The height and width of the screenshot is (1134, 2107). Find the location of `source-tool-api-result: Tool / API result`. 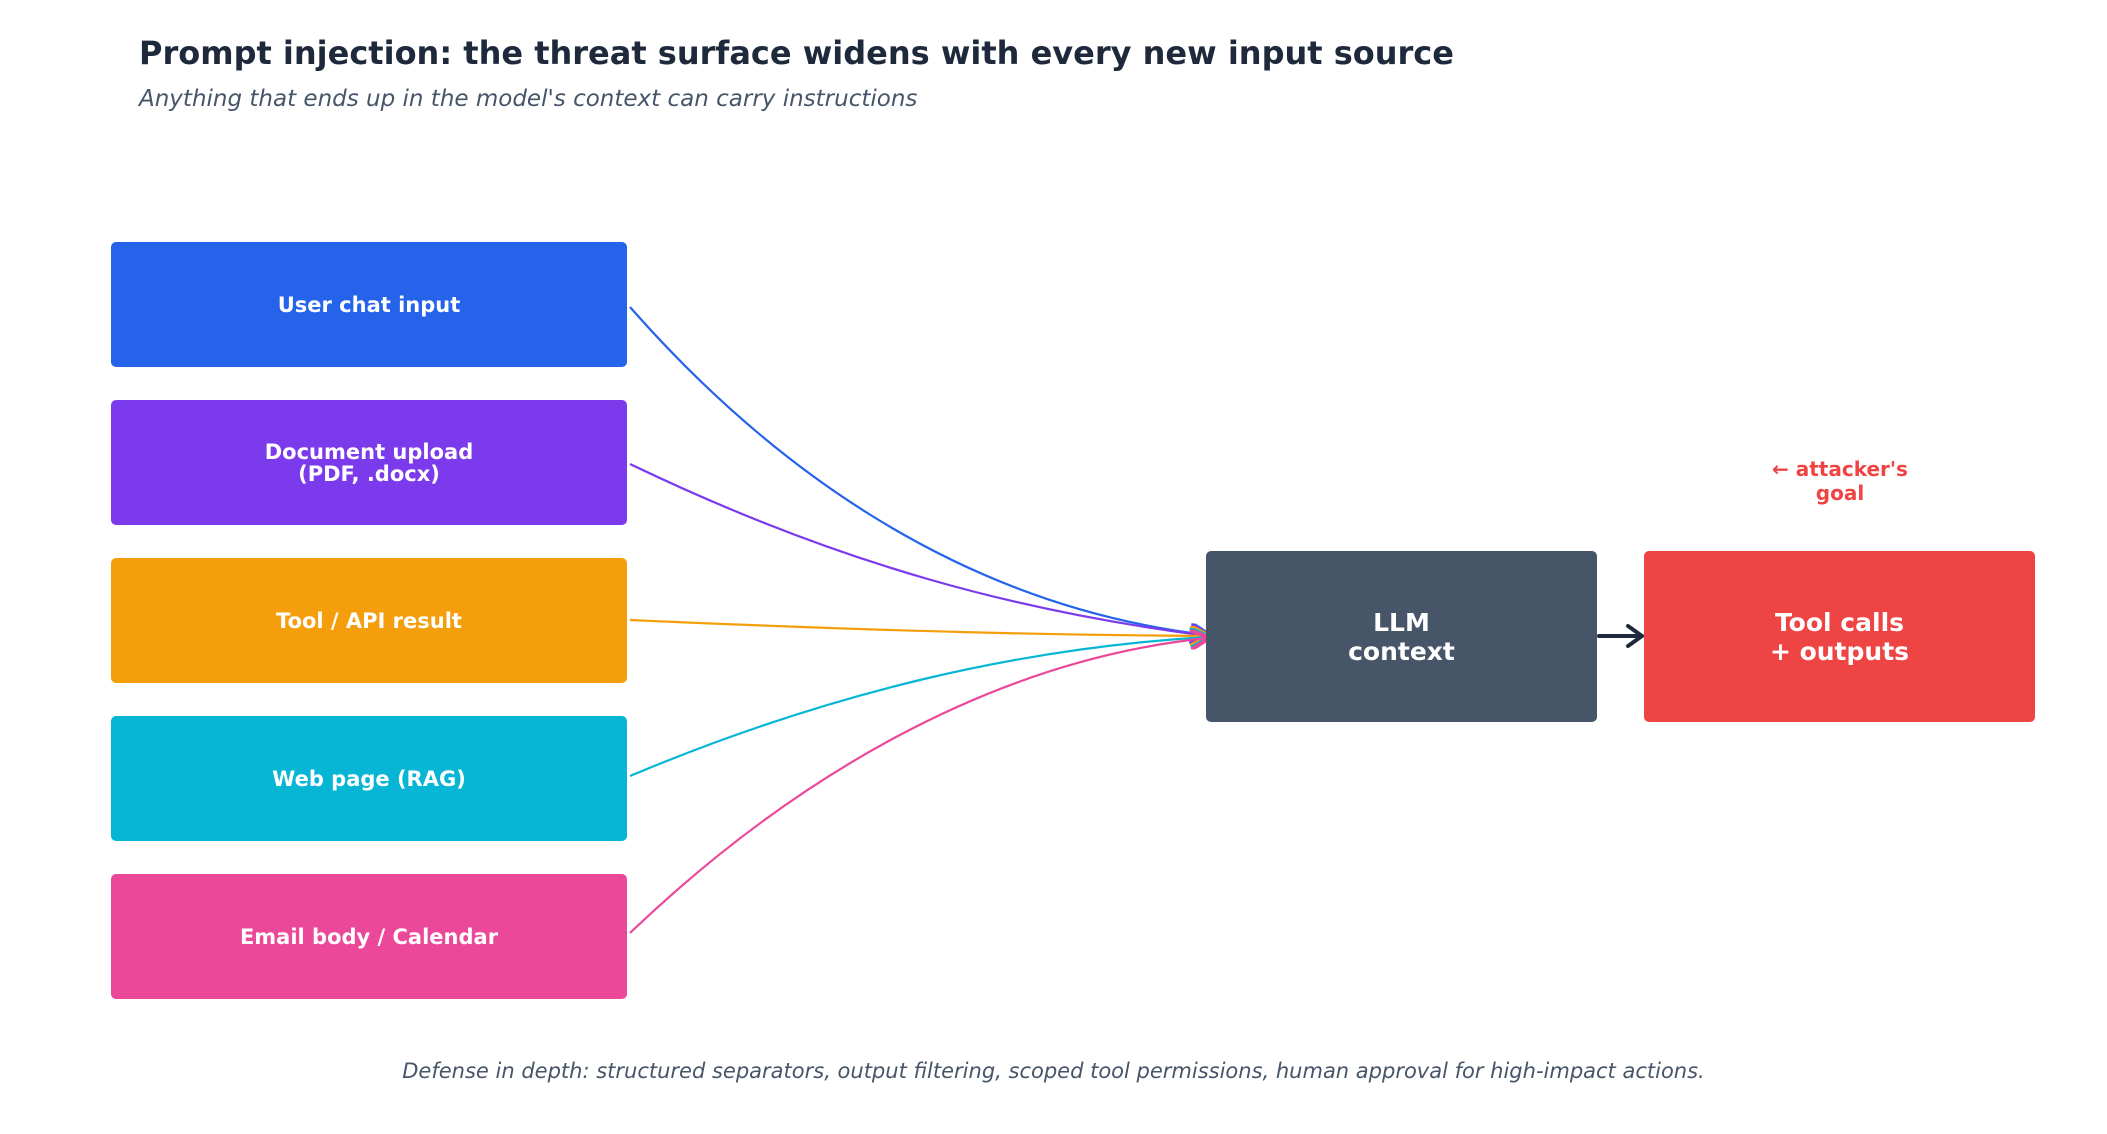

source-tool-api-result: Tool / API result is located at coordinates (369, 620).